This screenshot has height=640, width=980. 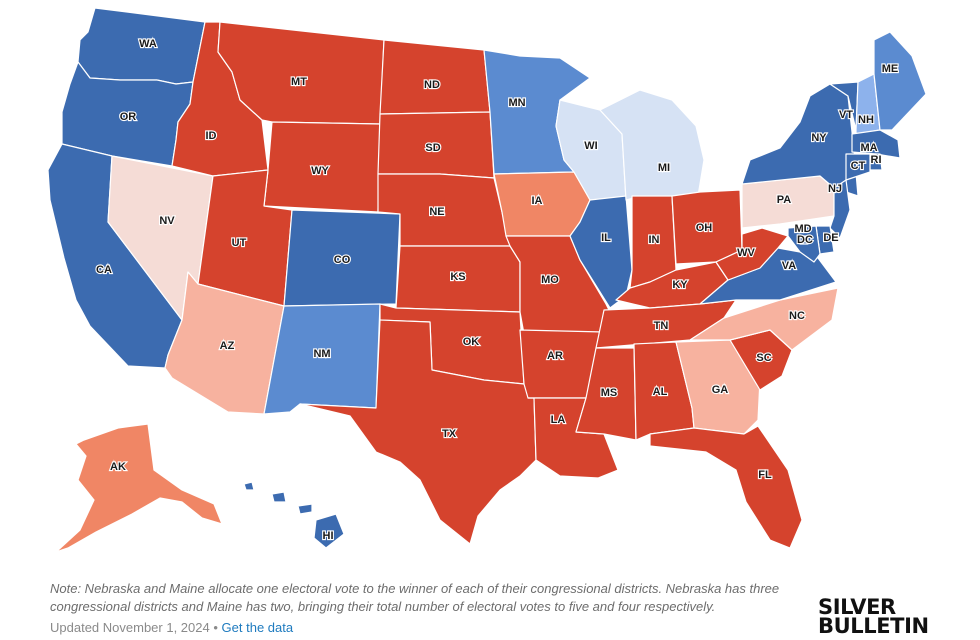 What do you see at coordinates (868, 148) in the screenshot?
I see `label-ma: MA` at bounding box center [868, 148].